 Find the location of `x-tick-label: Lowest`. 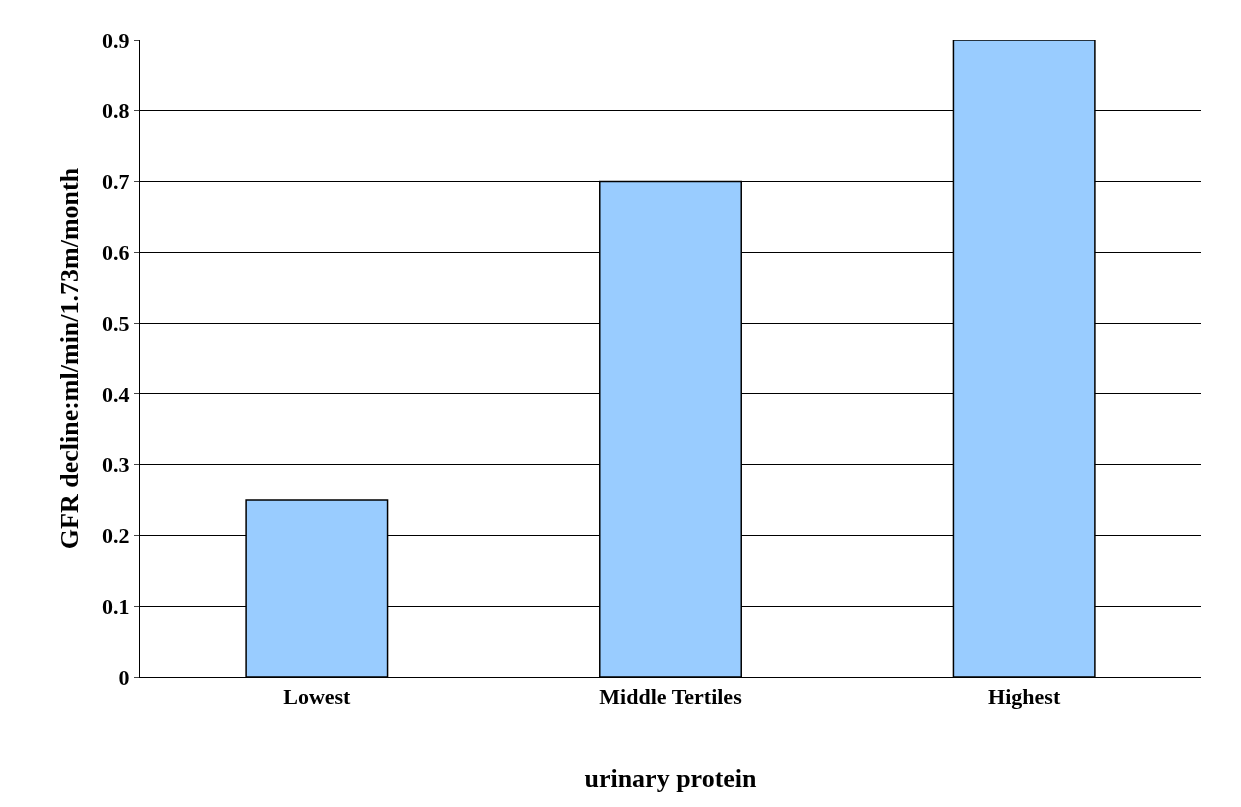

x-tick-label: Lowest is located at coordinates (317, 697).